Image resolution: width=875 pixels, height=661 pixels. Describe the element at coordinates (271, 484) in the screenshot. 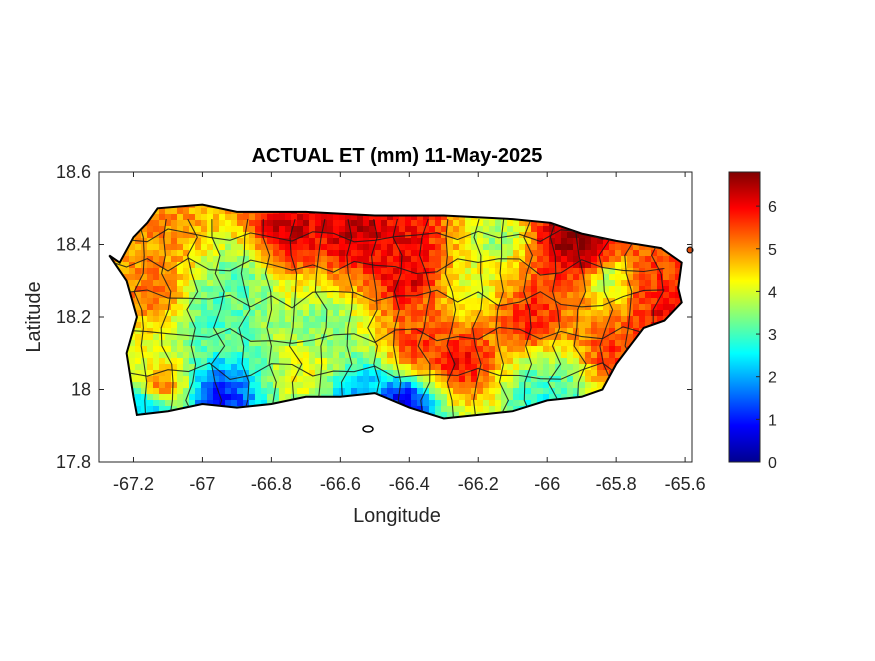

I see `x-tick-label: -66.8` at that location.